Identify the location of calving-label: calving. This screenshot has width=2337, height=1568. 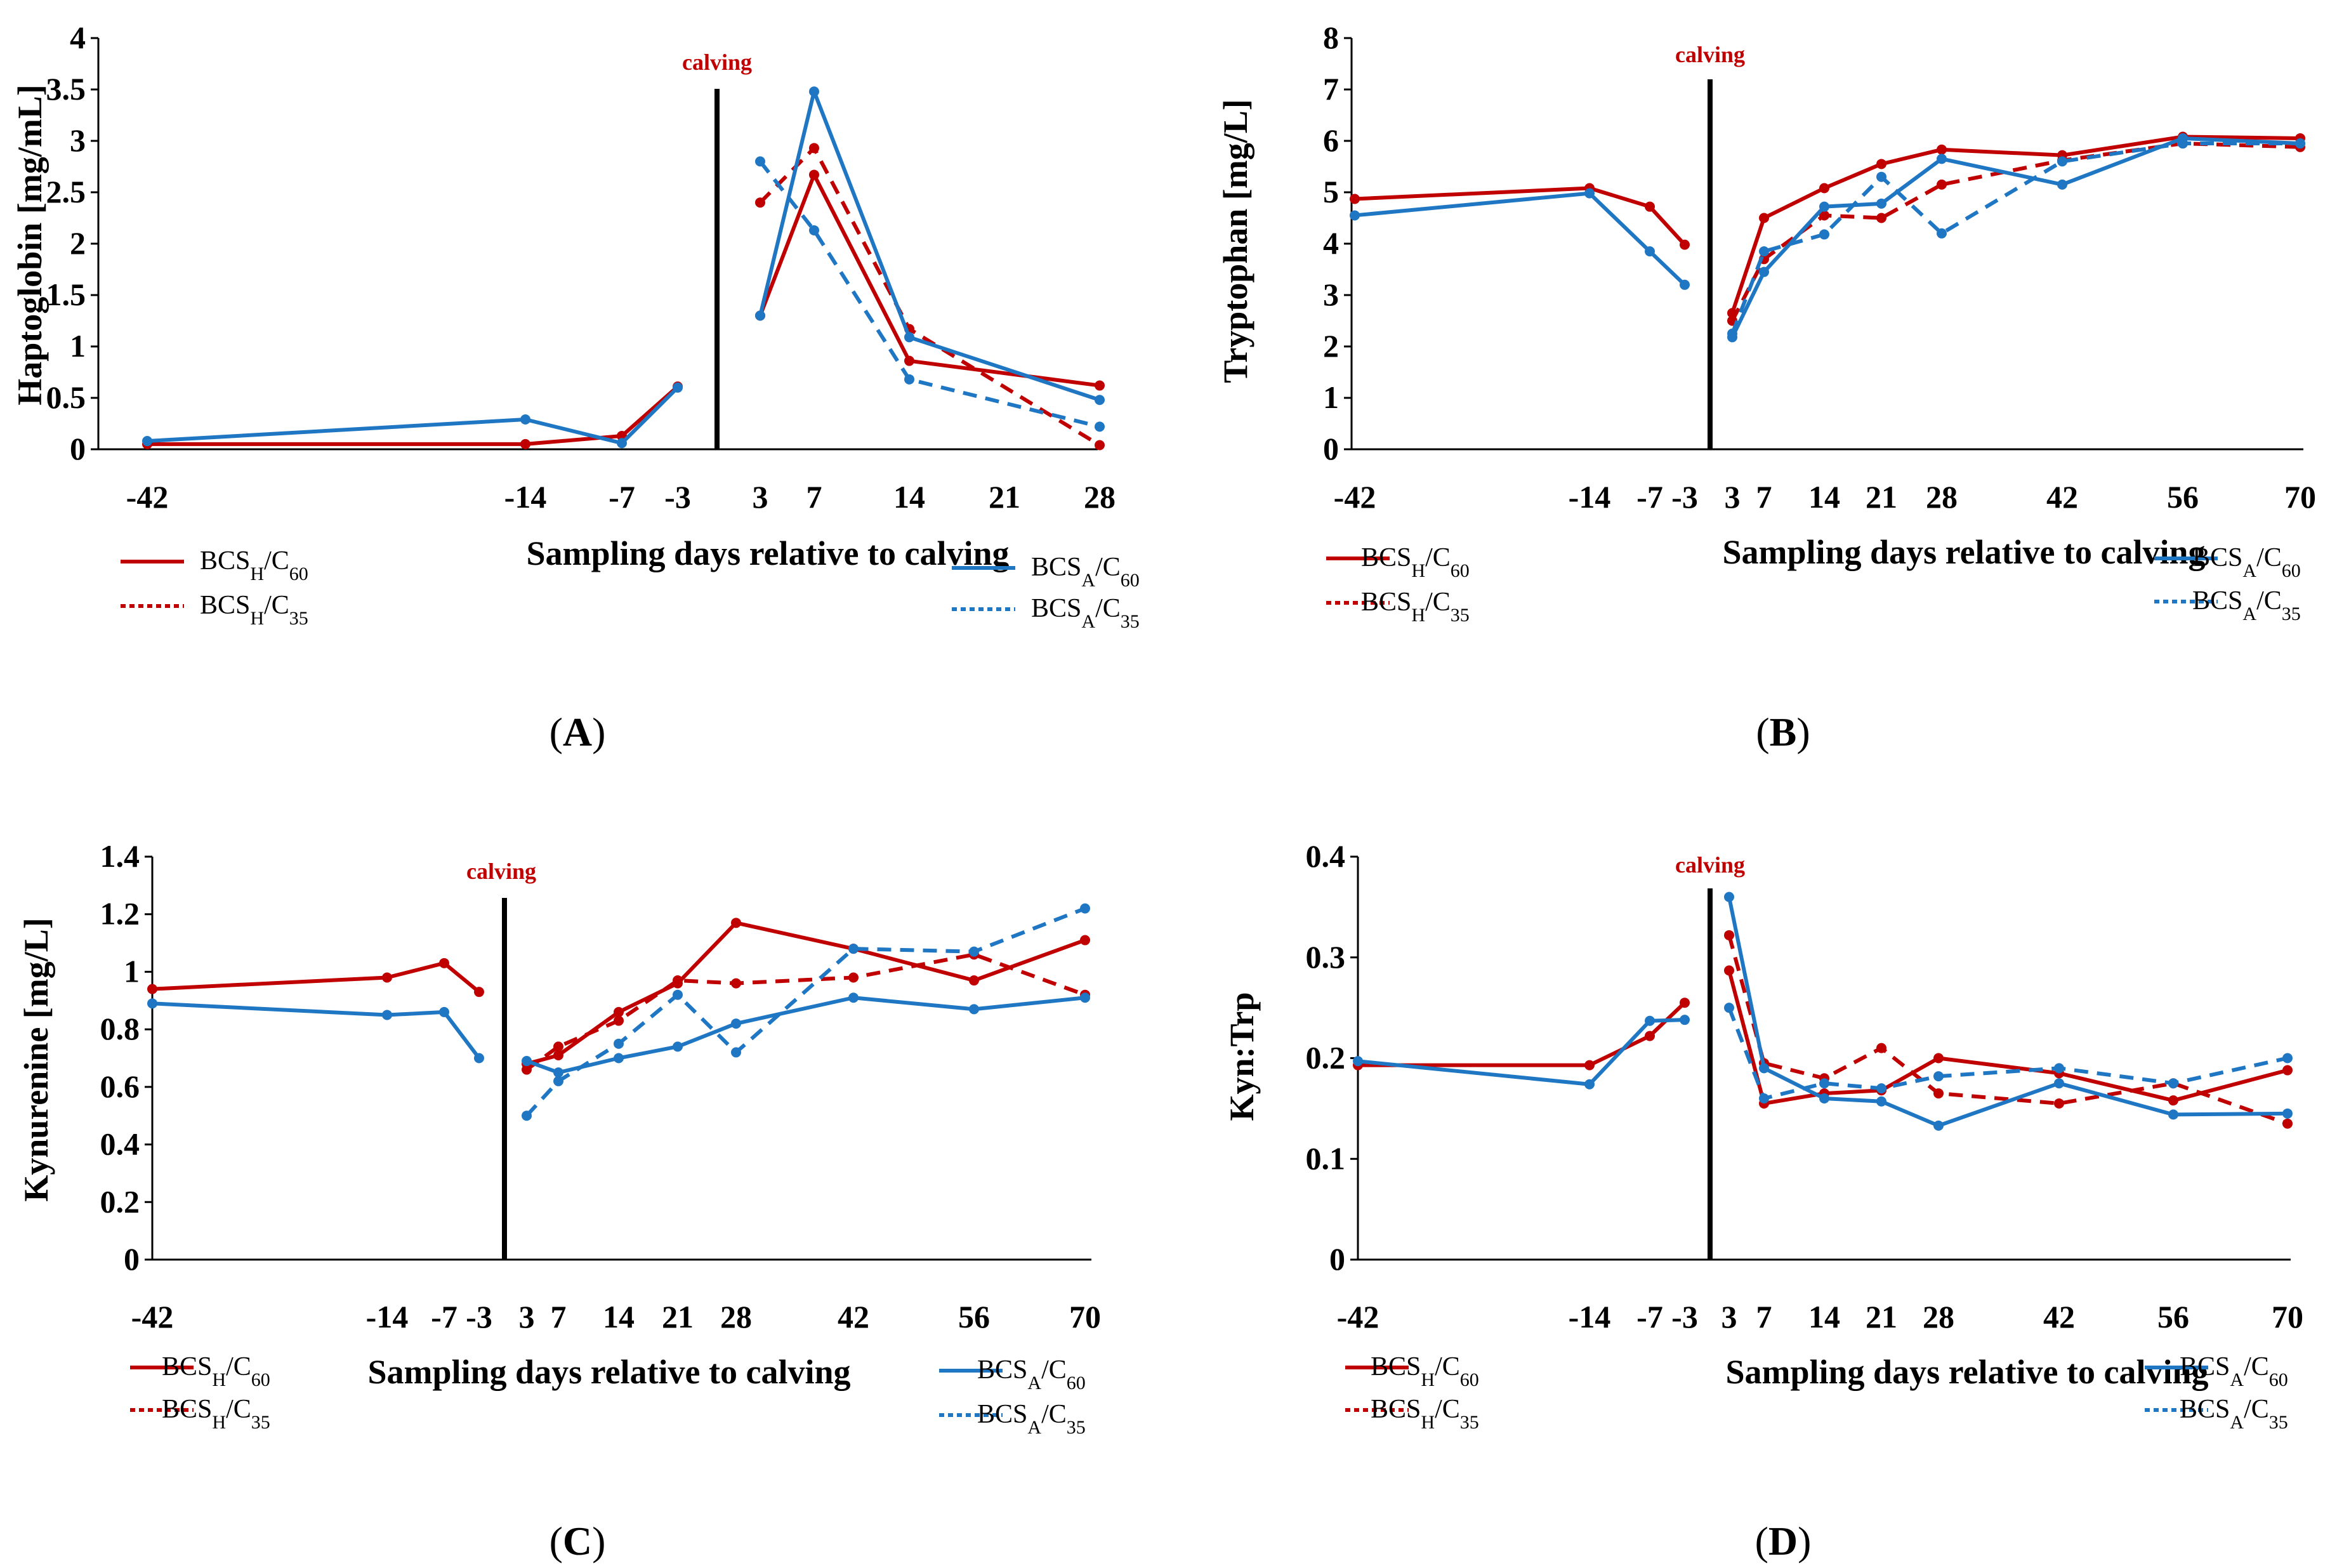
(717, 62).